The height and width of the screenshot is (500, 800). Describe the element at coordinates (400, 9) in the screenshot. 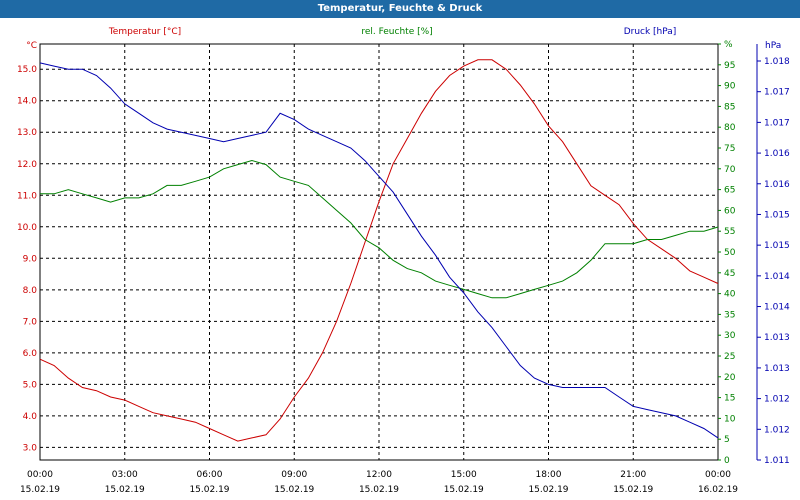

I see `chart-title: Temperatur, Feuchte & Druck` at that location.